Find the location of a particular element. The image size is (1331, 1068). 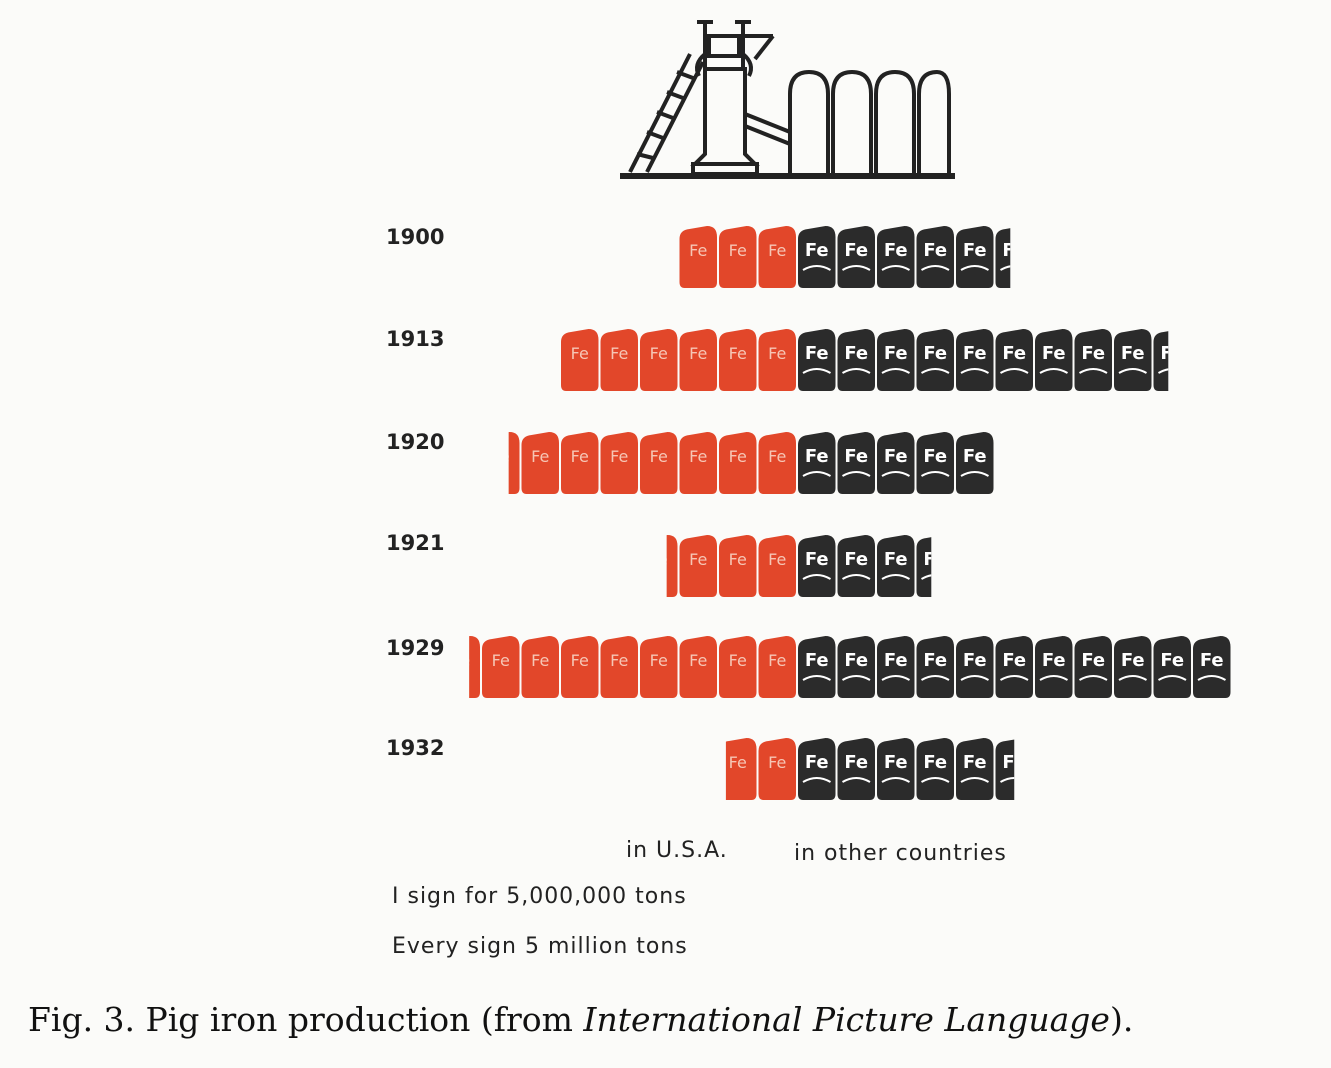

usa-sign-1929-5: Fe is located at coordinates (580, 667).